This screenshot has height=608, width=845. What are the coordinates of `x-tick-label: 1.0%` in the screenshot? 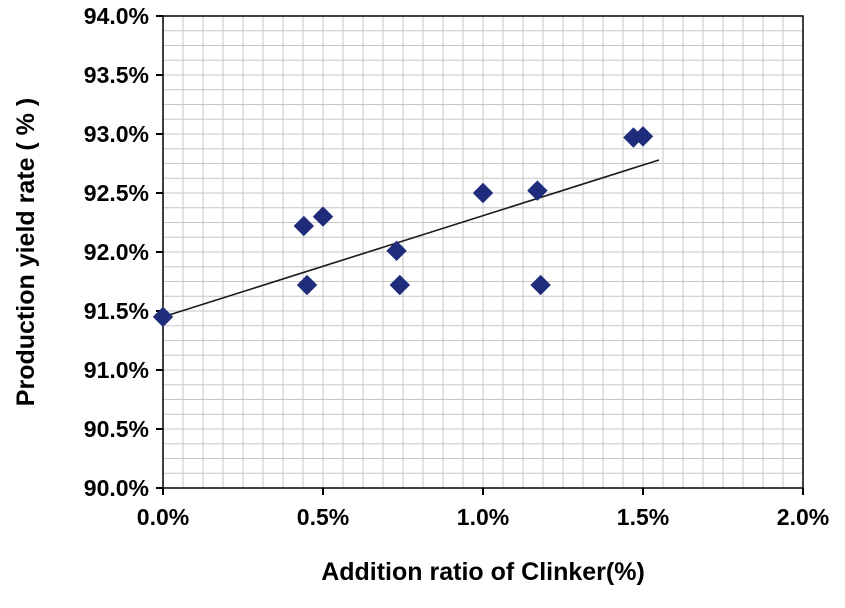 It's located at (483, 517).